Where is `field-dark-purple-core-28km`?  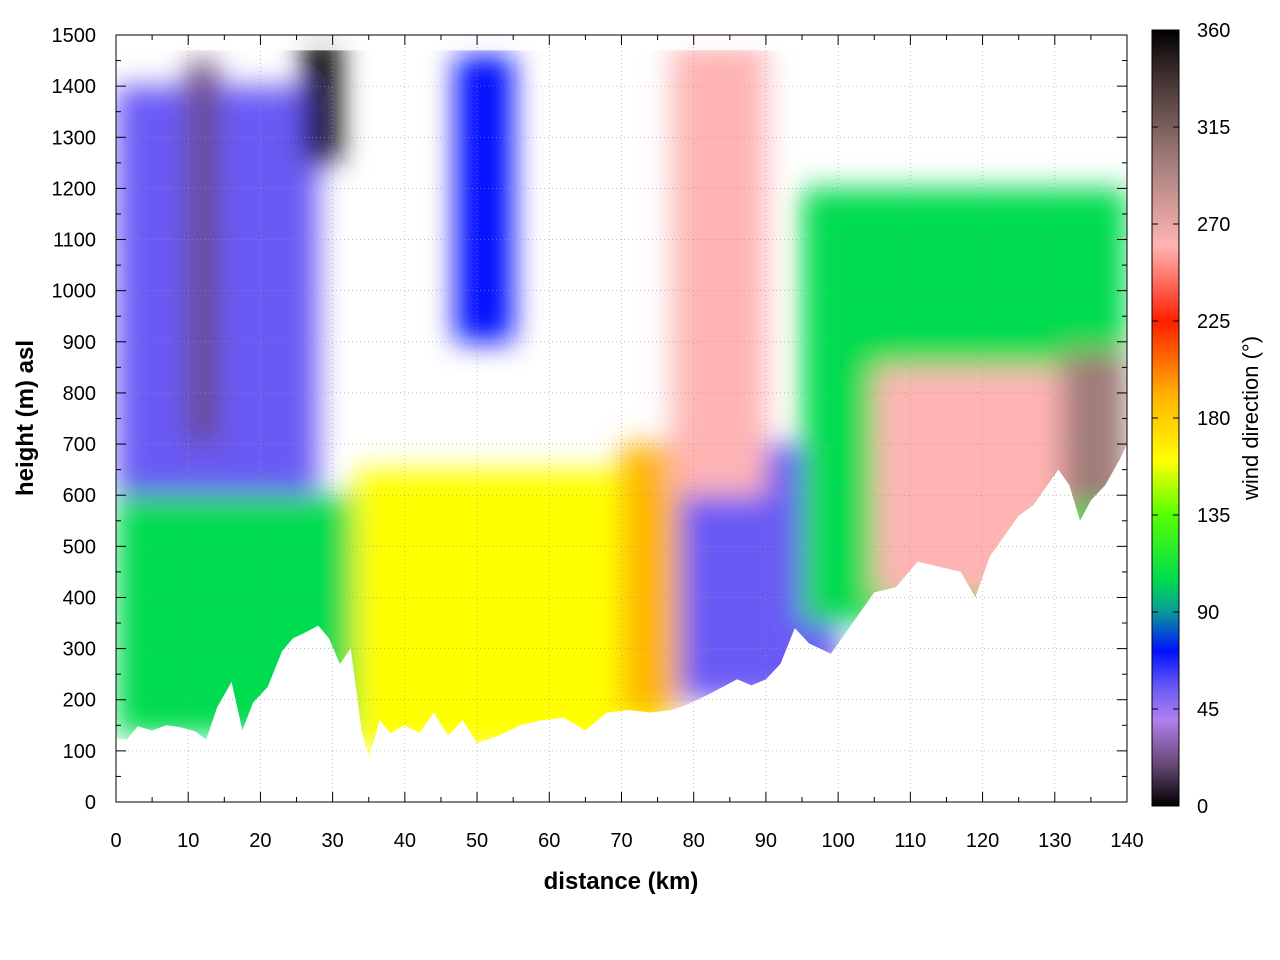
field-dark-purple-core-28km is located at coordinates (321, 99).